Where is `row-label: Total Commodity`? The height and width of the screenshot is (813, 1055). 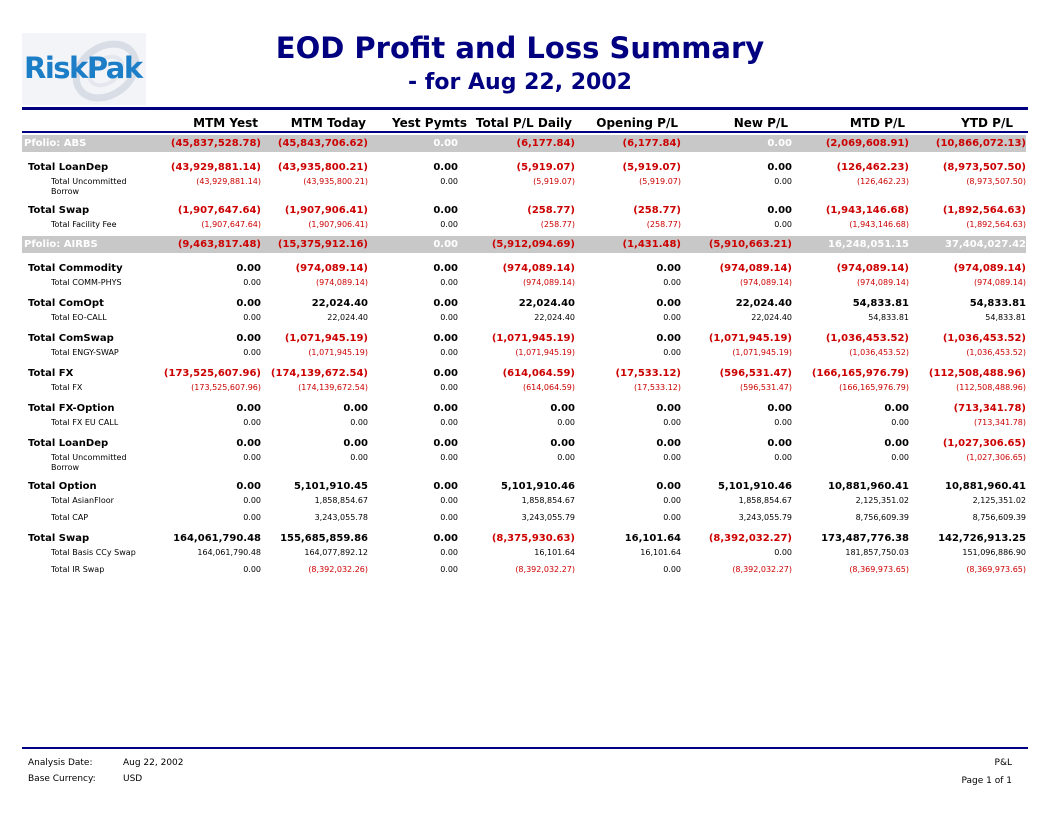
row-label: Total Commodity is located at coordinates (75, 268).